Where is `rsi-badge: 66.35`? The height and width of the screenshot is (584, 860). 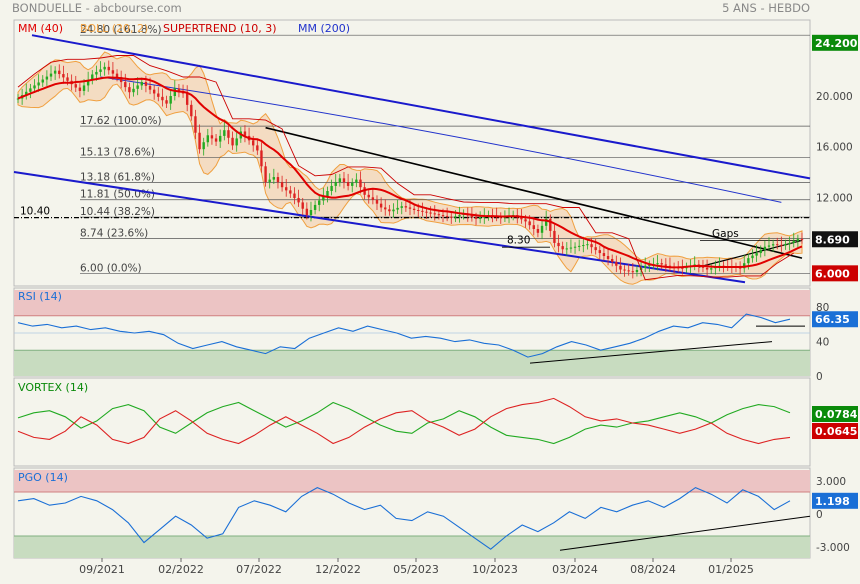 rsi-badge: 66.35 is located at coordinates (832, 319).